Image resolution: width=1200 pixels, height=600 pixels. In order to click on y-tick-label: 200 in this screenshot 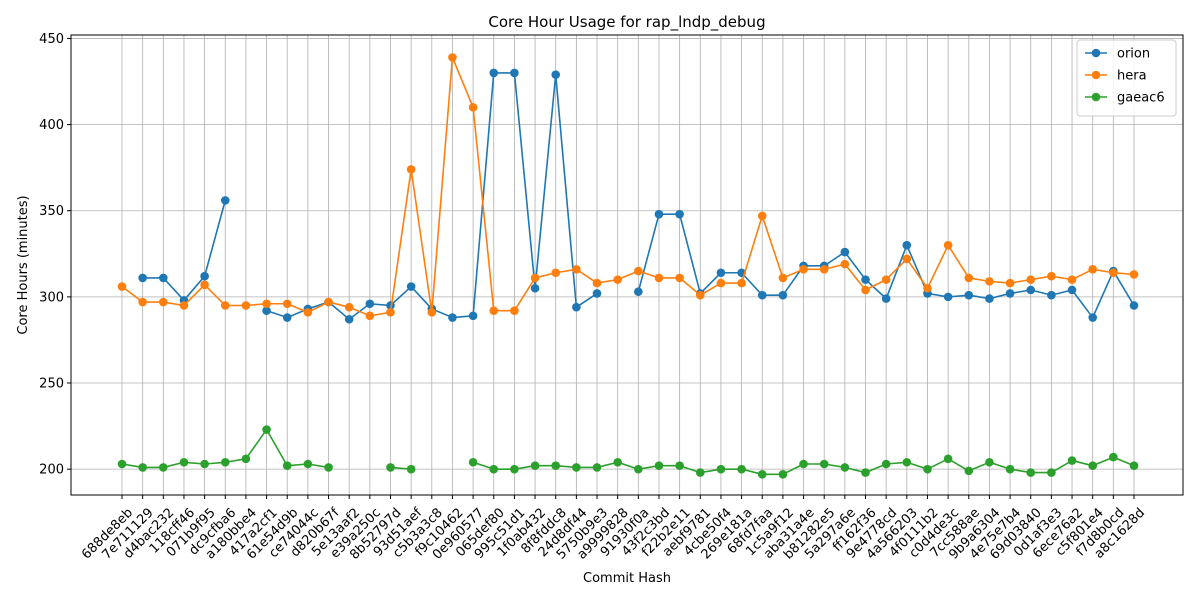, I will do `click(51, 470)`.